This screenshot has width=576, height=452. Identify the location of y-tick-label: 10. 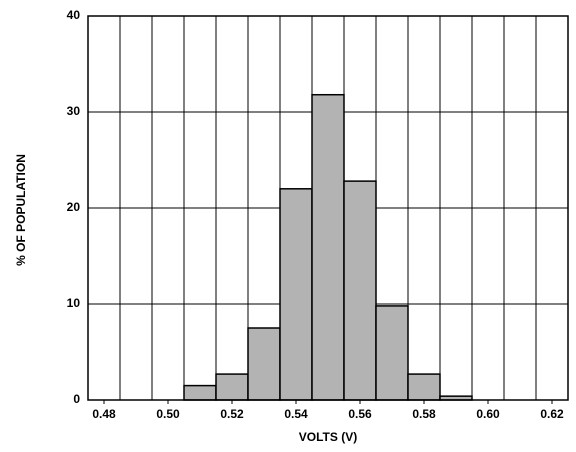
(74, 303).